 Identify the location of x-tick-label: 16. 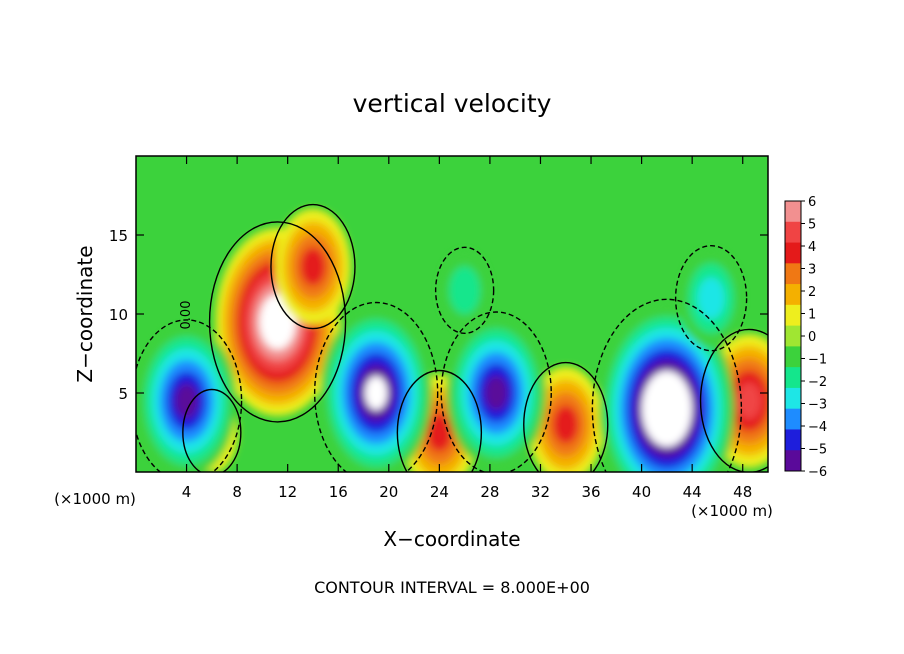
(338, 492).